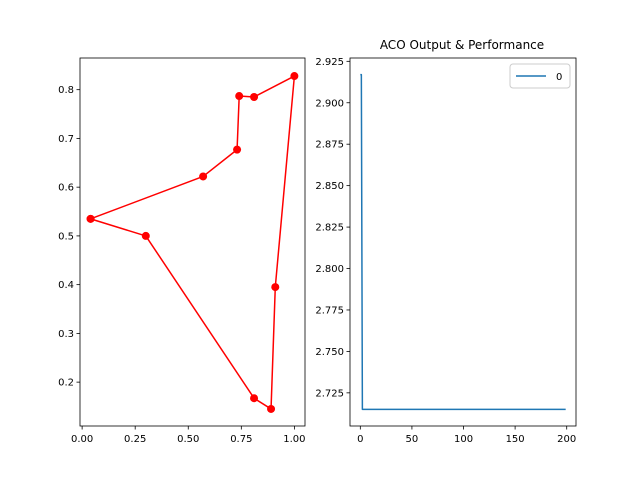  What do you see at coordinates (559, 77) in the screenshot?
I see `legend-label-0: 0` at bounding box center [559, 77].